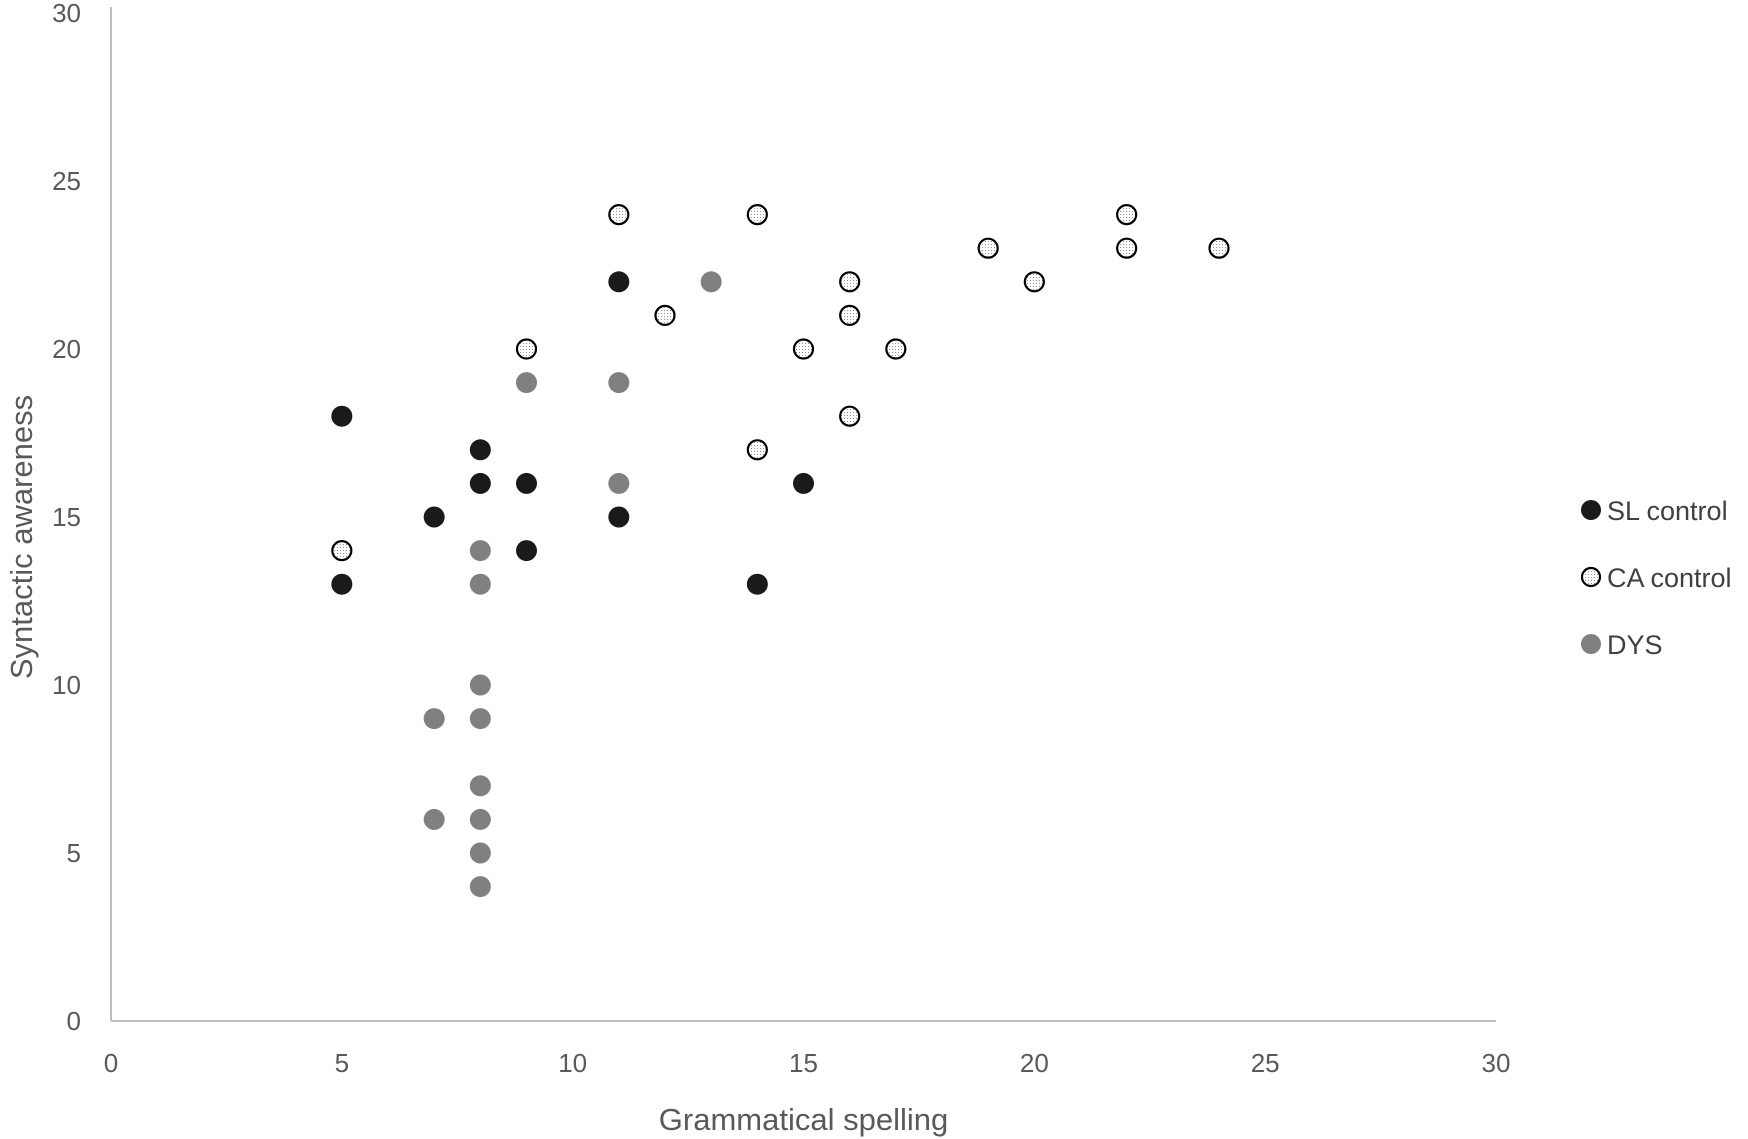 This screenshot has height=1139, width=1748. What do you see at coordinates (1635, 645) in the screenshot?
I see `legend-label: DYS` at bounding box center [1635, 645].